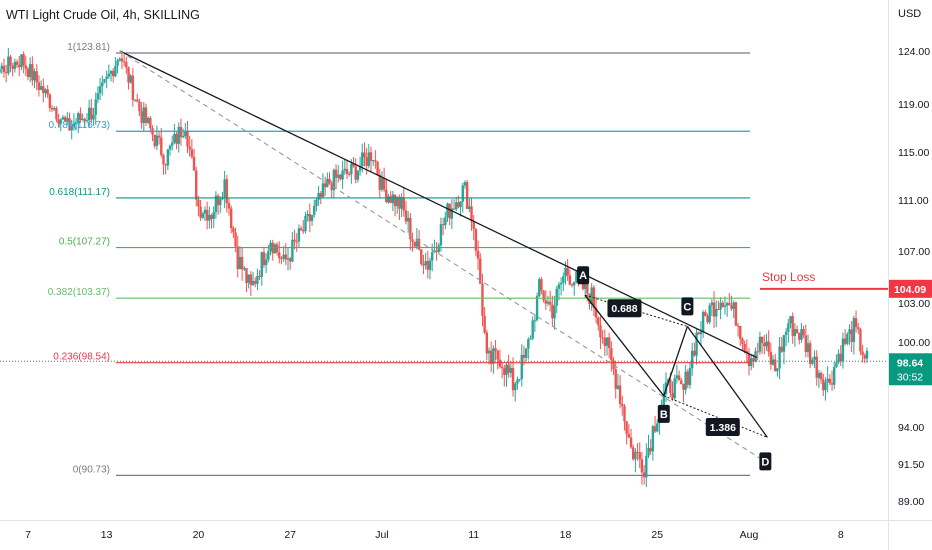  I want to click on x-tick-label: 27, so click(290, 535).